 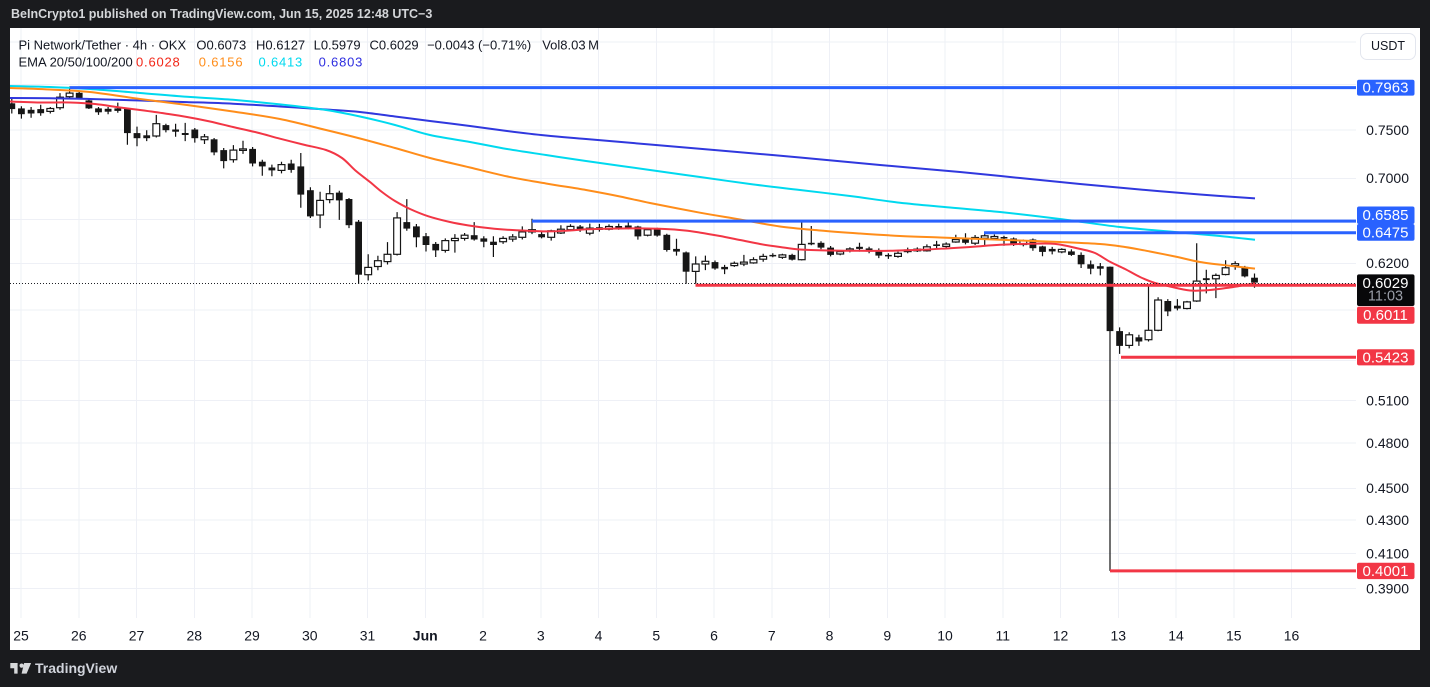 I want to click on svg-text: Jun, so click(x=425, y=636).